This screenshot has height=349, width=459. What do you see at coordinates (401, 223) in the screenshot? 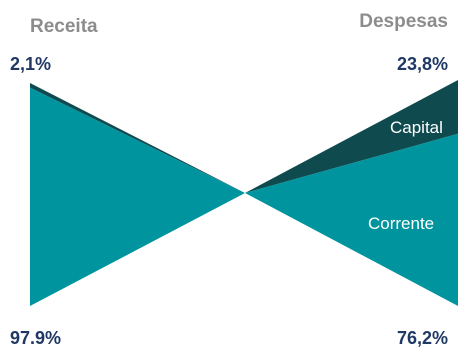
I see `right-segment-label-corrente: Corrente` at bounding box center [401, 223].